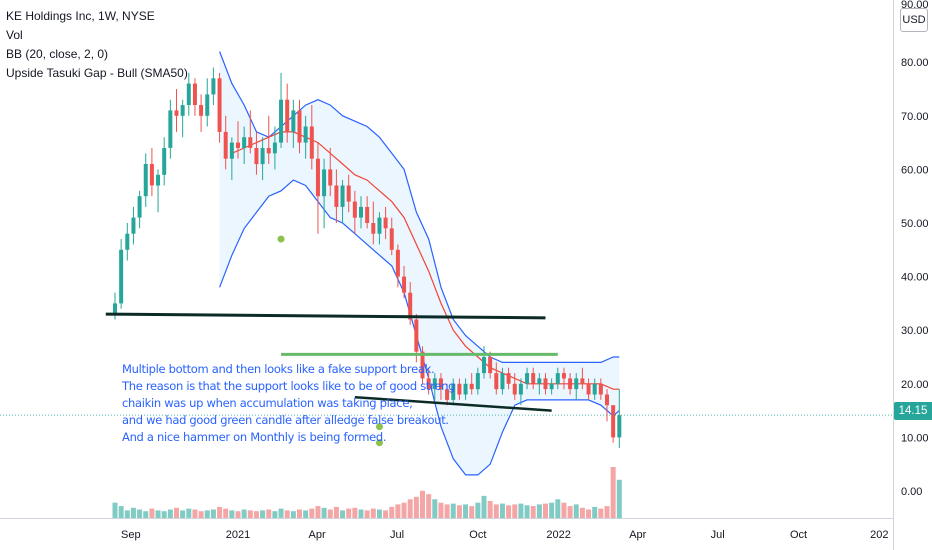 The height and width of the screenshot is (550, 932). What do you see at coordinates (57, 54) in the screenshot?
I see `bollinger-bands-label: BB (20, close, 2, 0)` at bounding box center [57, 54].